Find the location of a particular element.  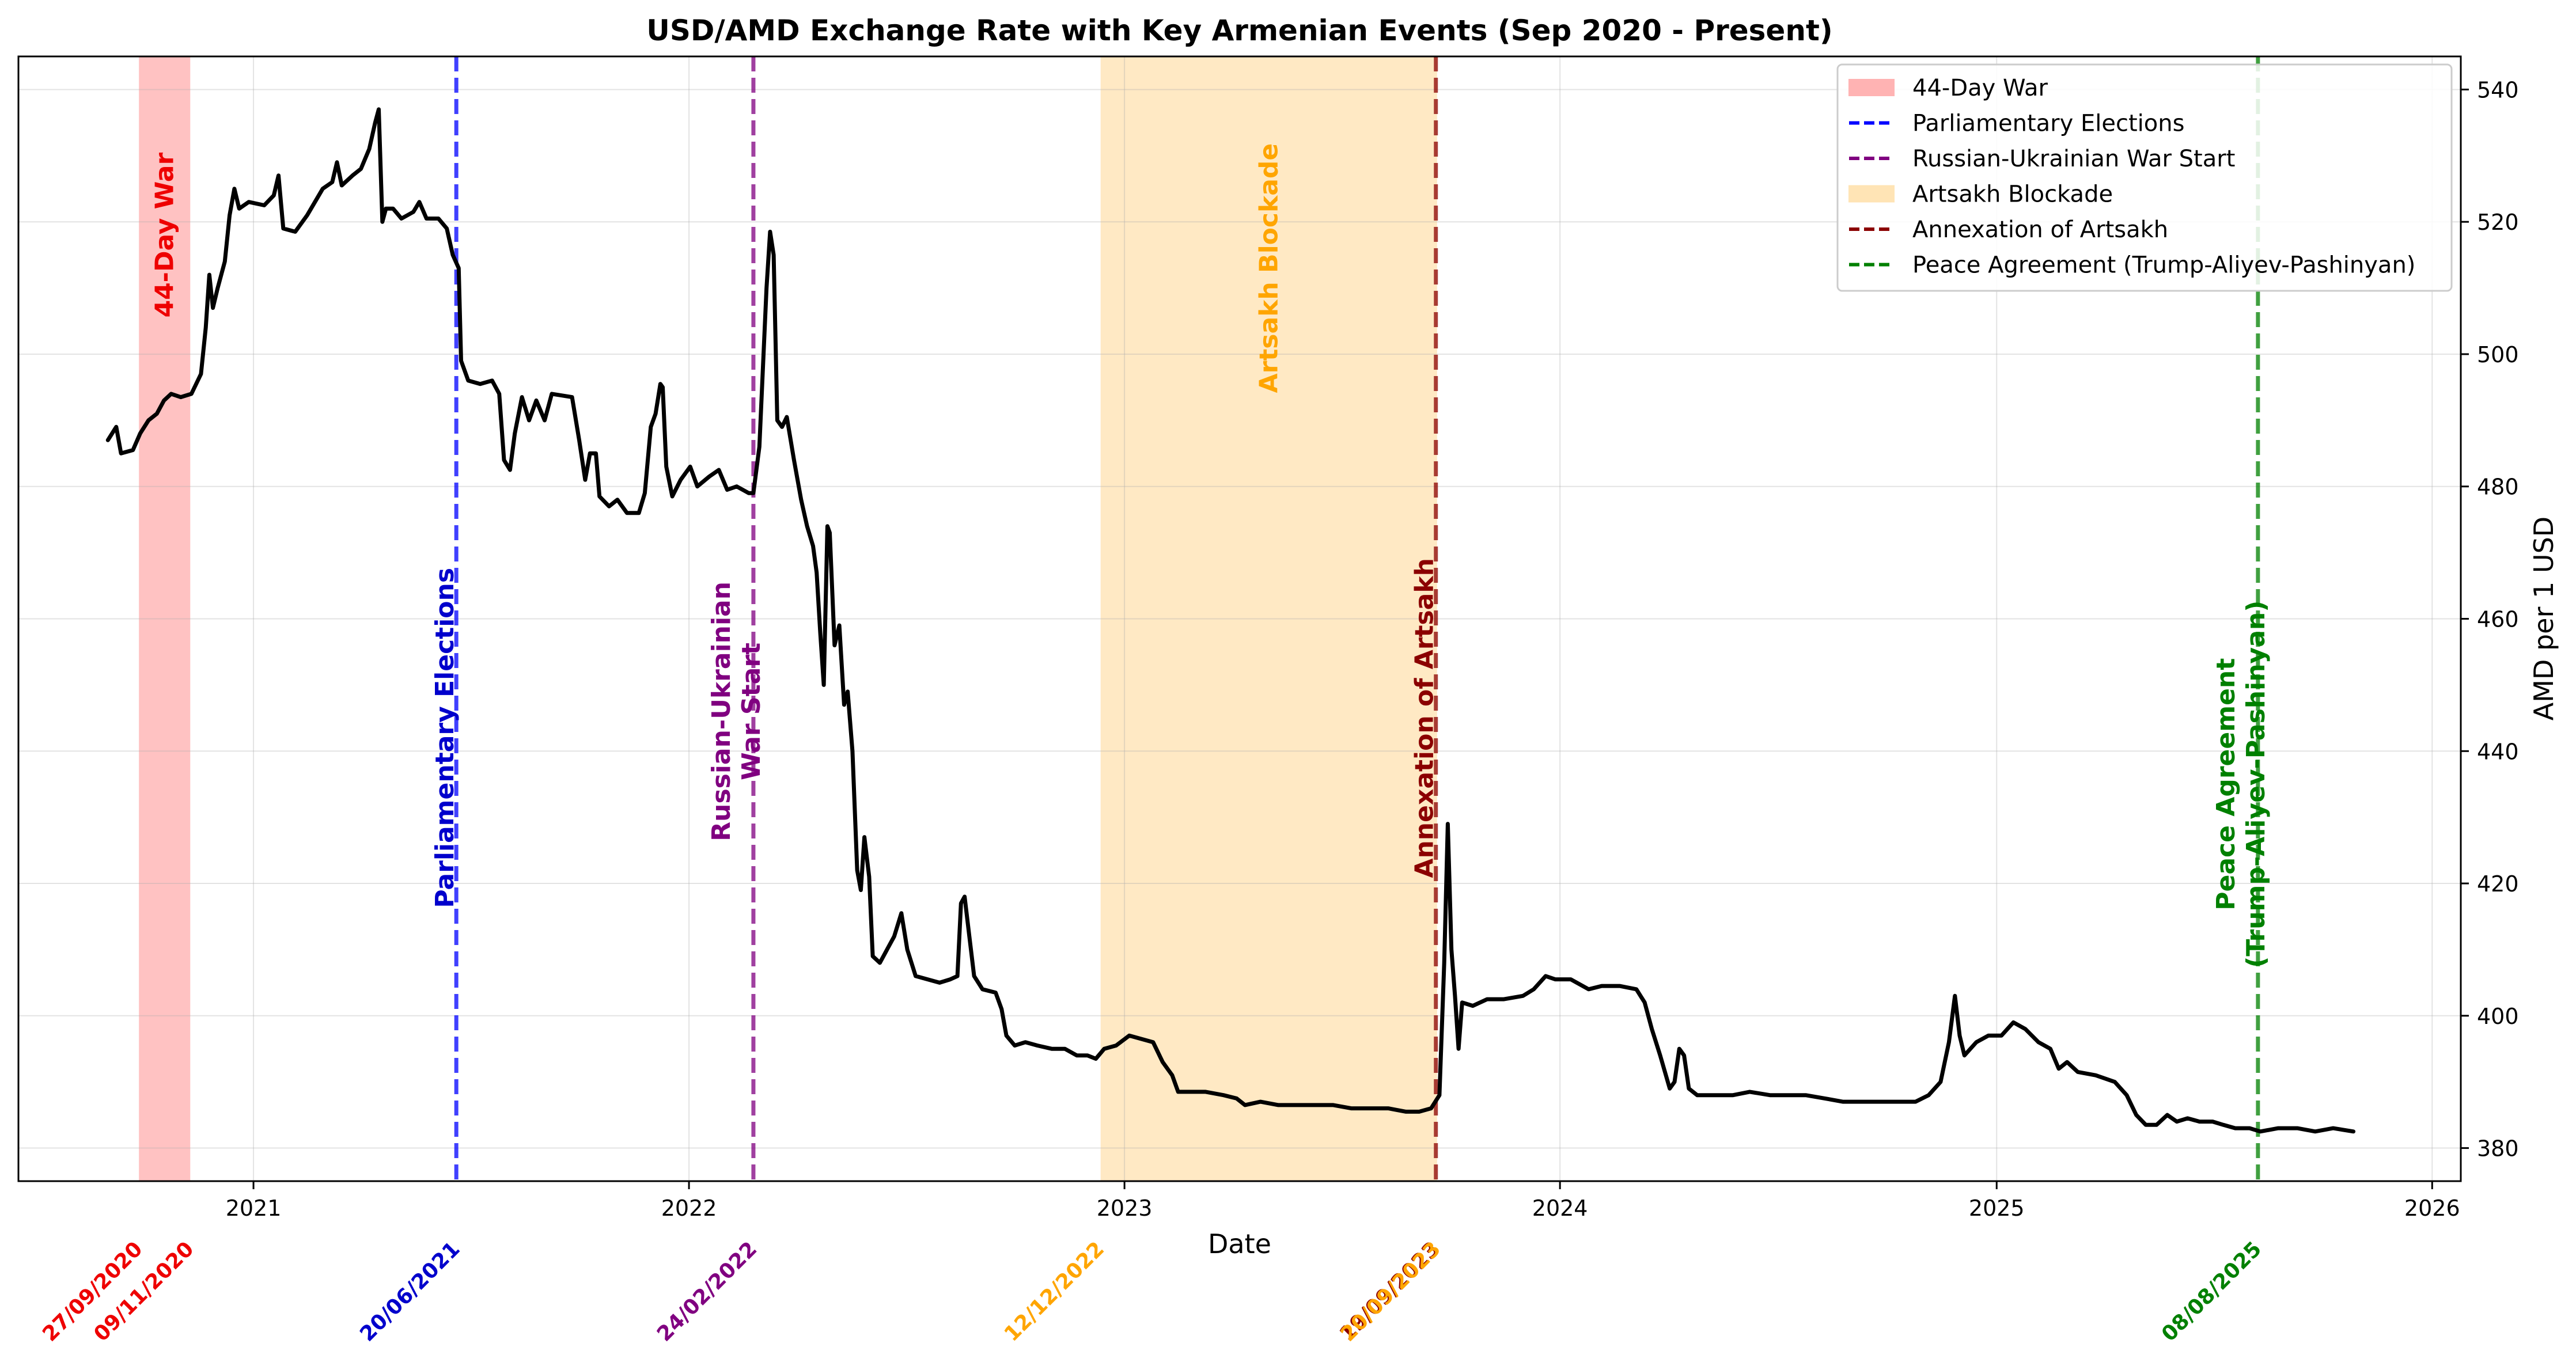

event-label-3: Peace Agreement(Trump-Aliyev-Pashinyan) is located at coordinates (2241, 784).